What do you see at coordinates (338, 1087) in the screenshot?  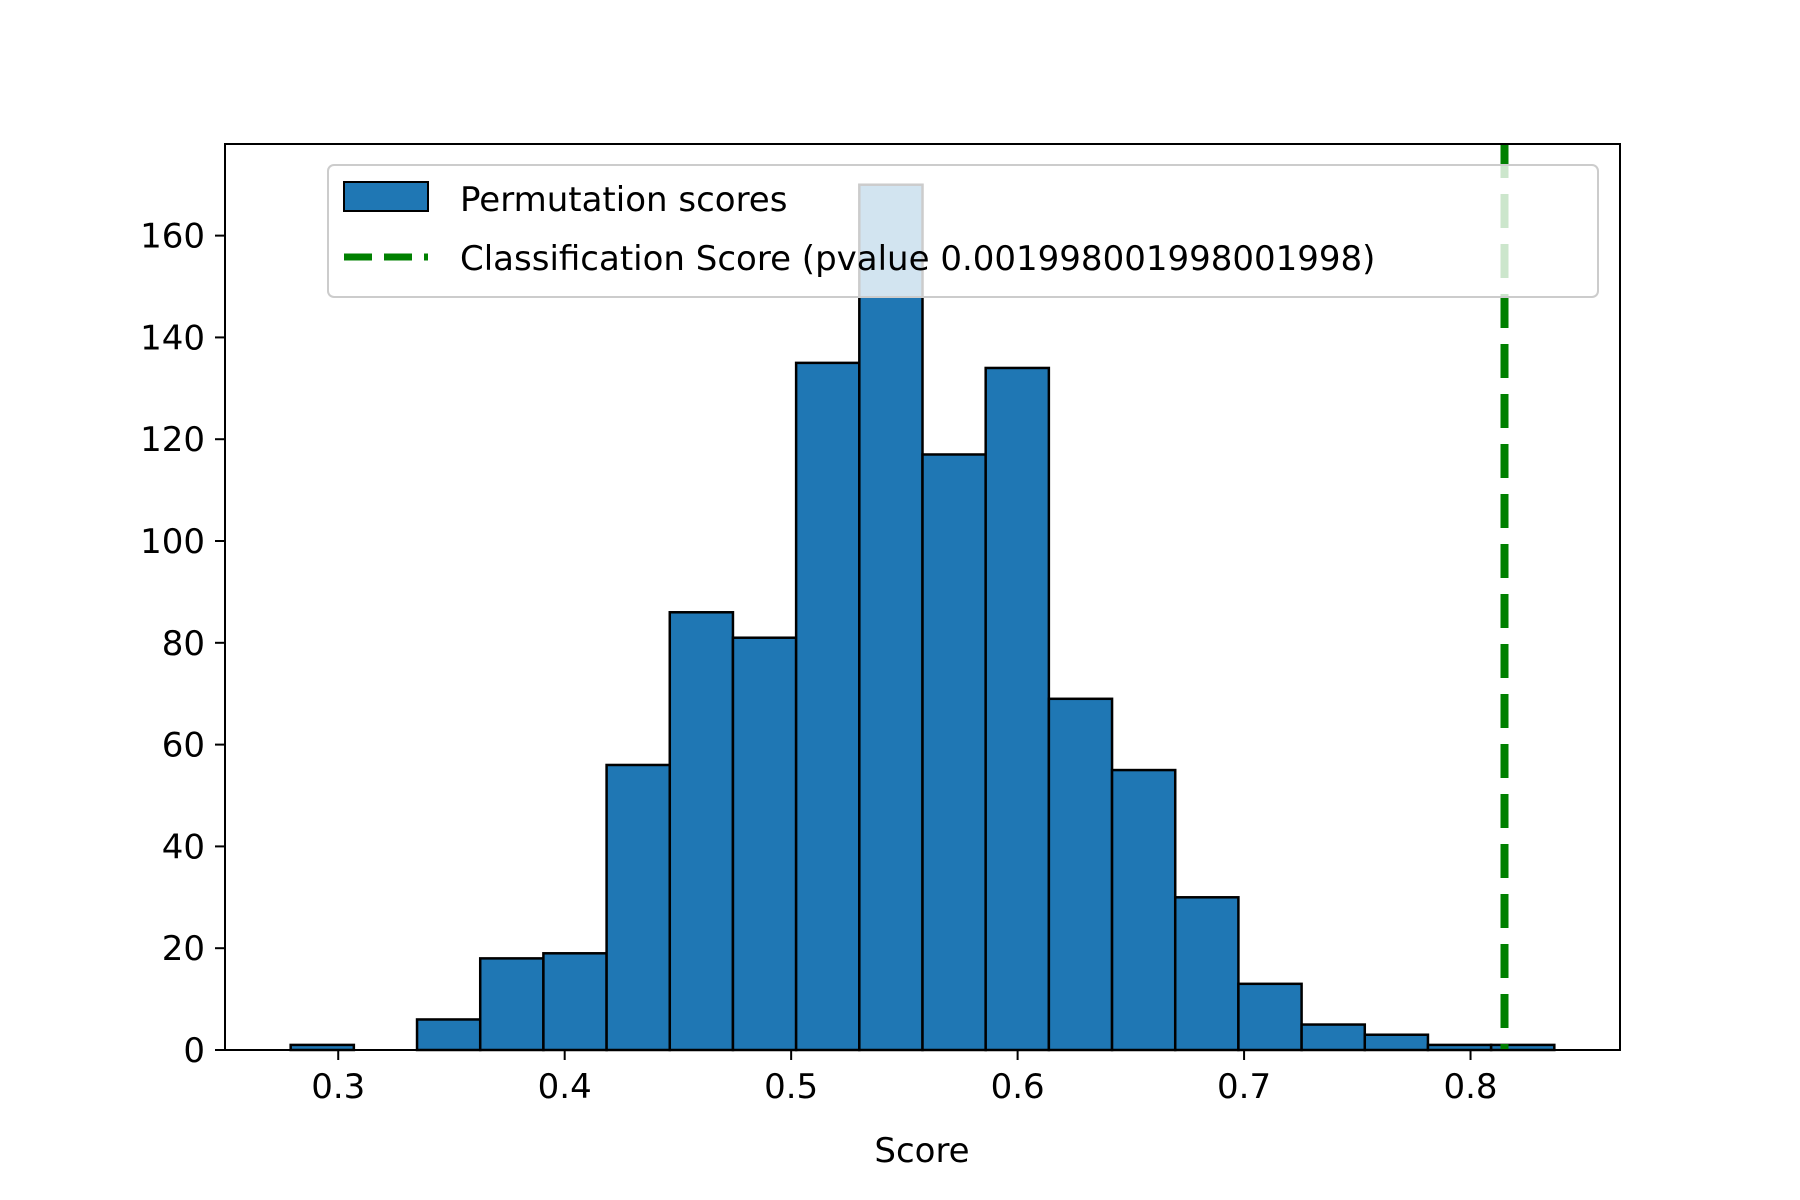 I see `x-tick-label: 0.3` at bounding box center [338, 1087].